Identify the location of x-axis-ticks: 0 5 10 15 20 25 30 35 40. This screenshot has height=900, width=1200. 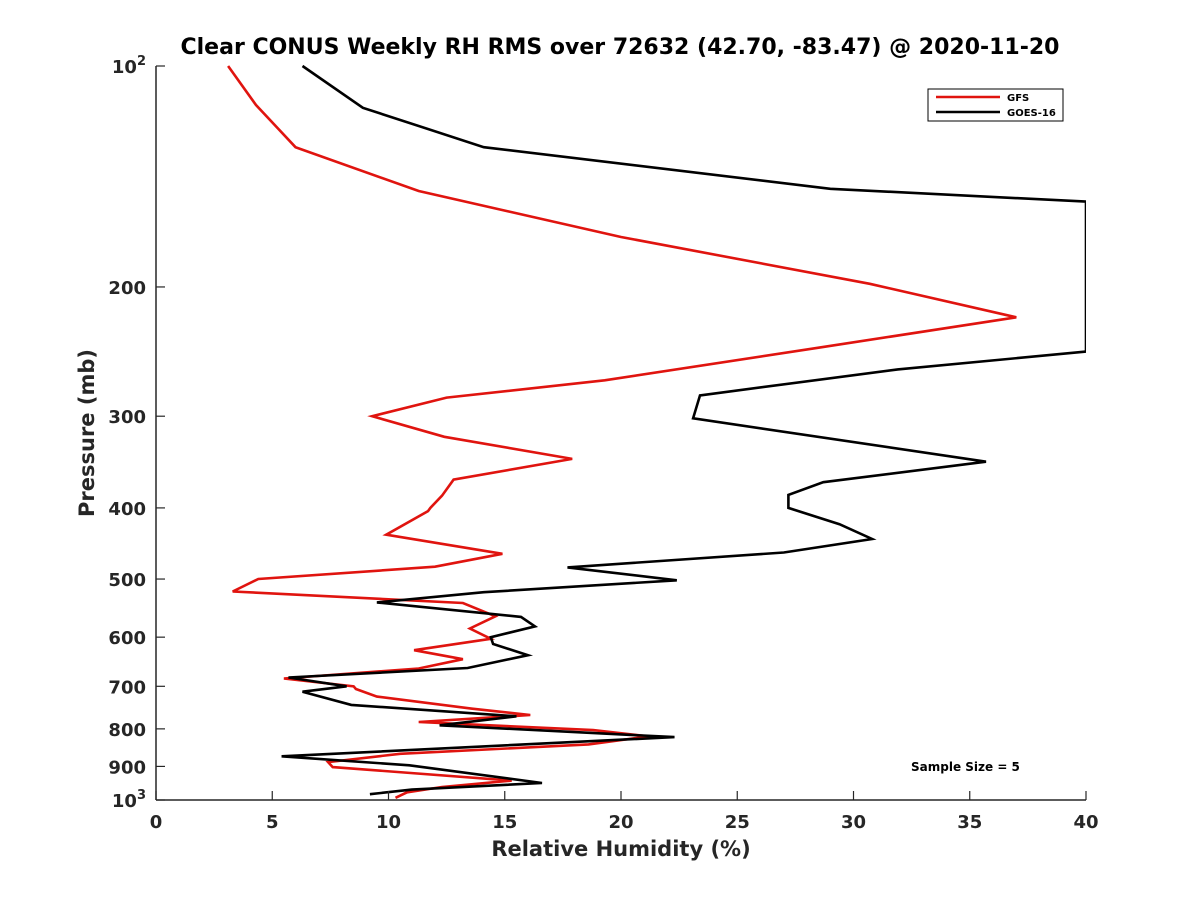
(624, 812).